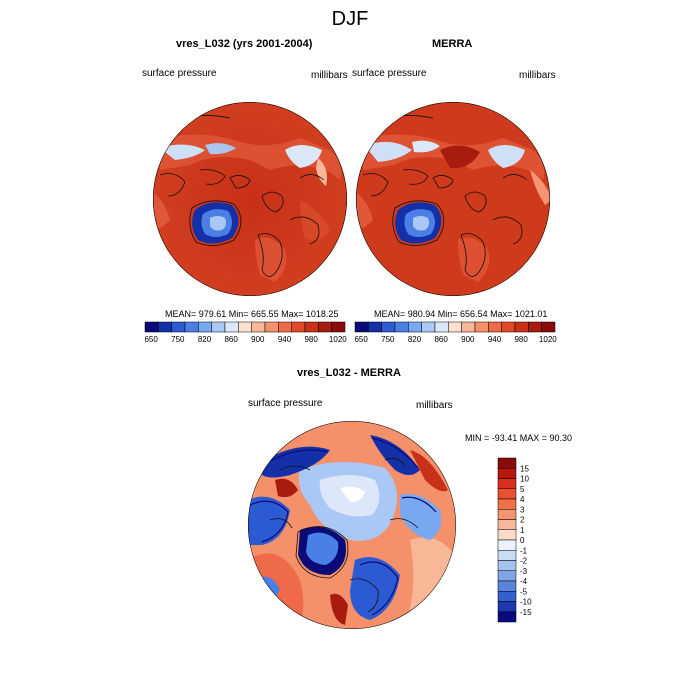 The width and height of the screenshot is (700, 700). Describe the element at coordinates (522, 489) in the screenshot. I see `colorbar-tick-label: 5` at that location.